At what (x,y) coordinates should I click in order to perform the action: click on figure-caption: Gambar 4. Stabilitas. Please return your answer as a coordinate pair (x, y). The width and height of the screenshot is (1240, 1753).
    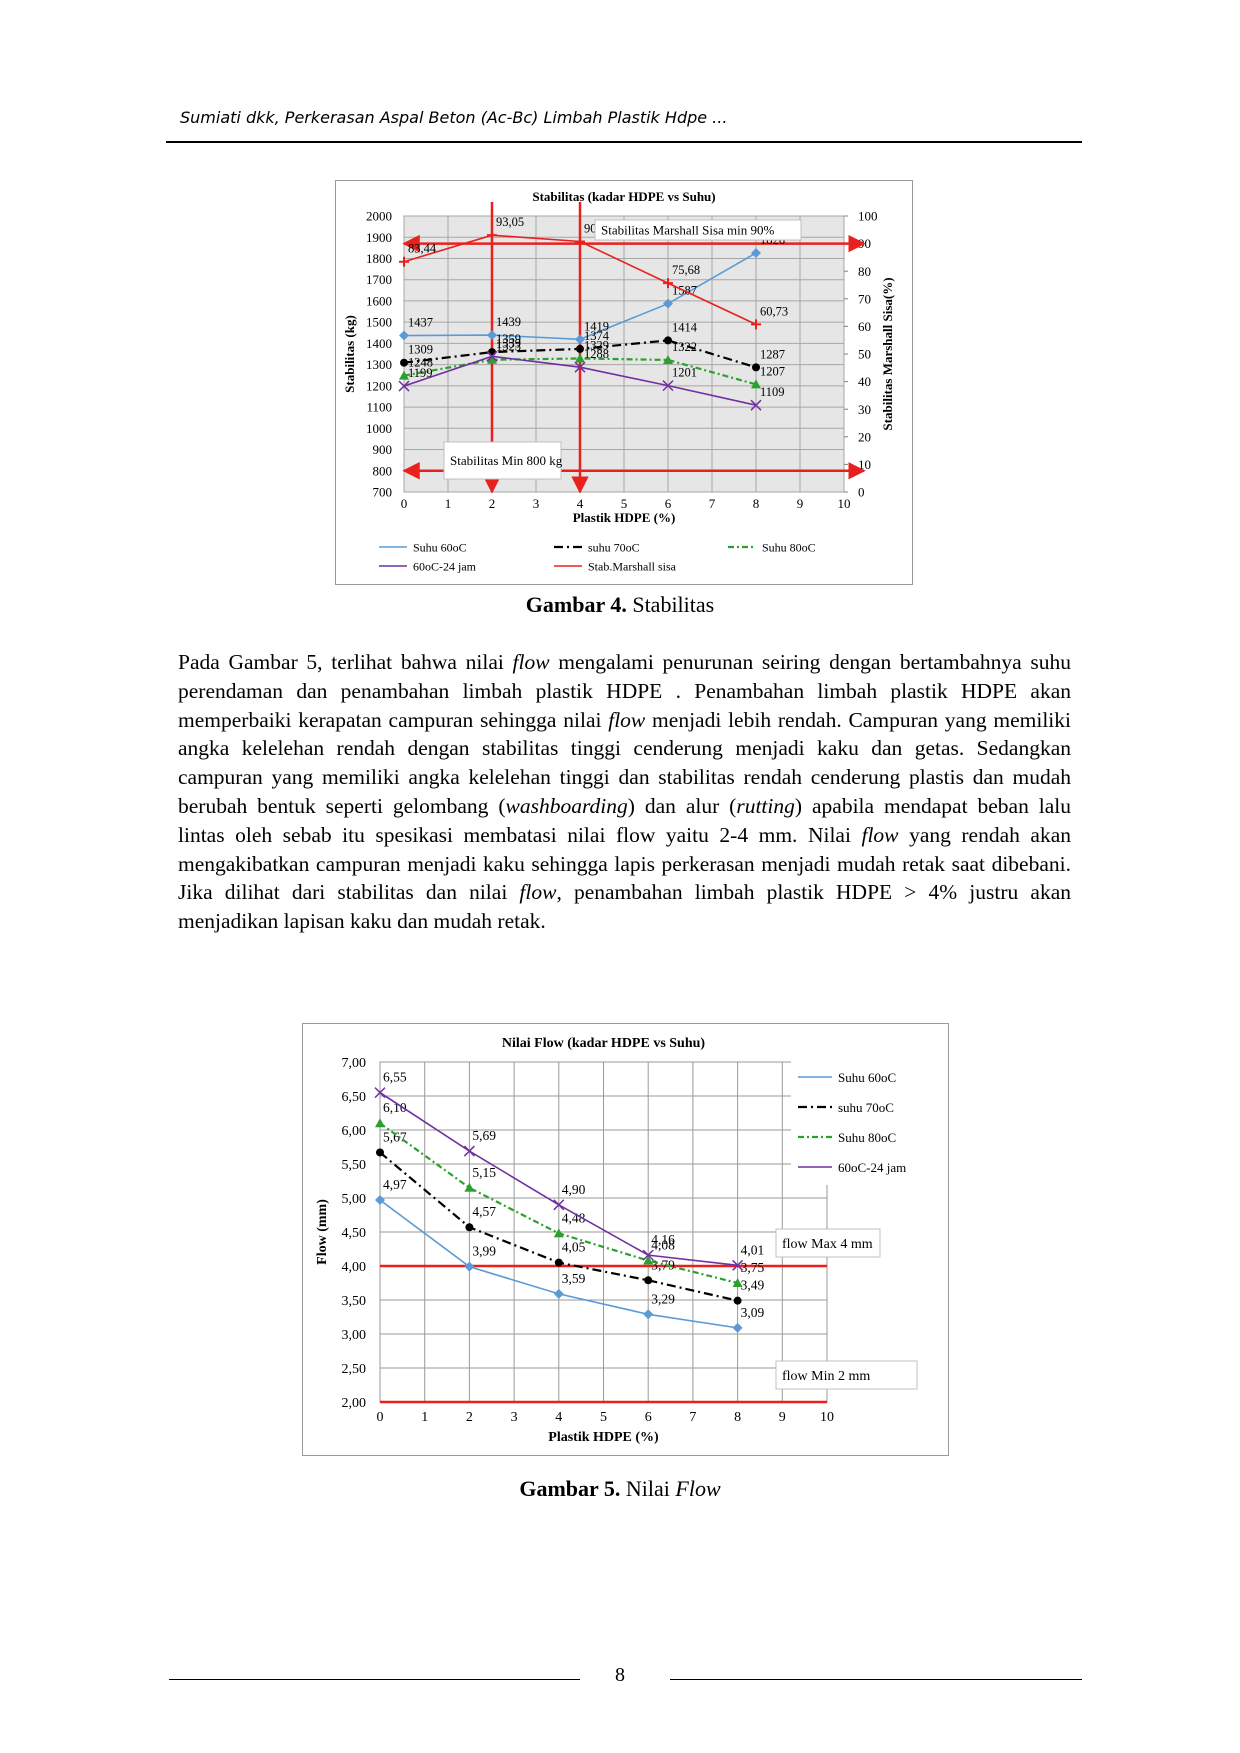
    Looking at the image, I should click on (620, 605).